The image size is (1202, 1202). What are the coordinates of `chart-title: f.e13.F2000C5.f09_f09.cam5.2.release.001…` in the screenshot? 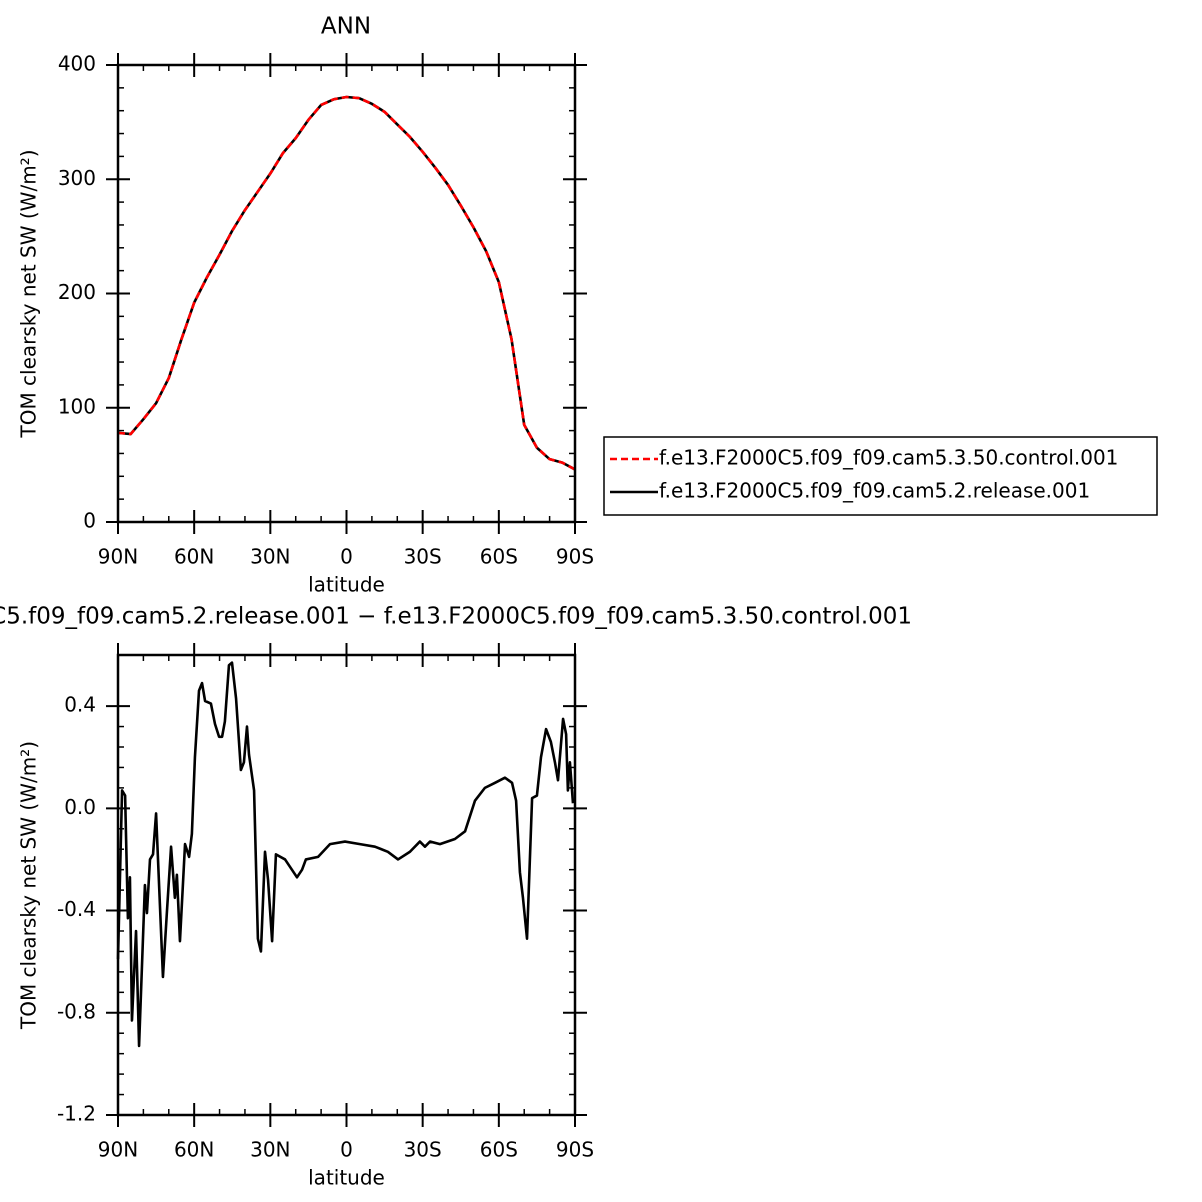 It's located at (456, 617).